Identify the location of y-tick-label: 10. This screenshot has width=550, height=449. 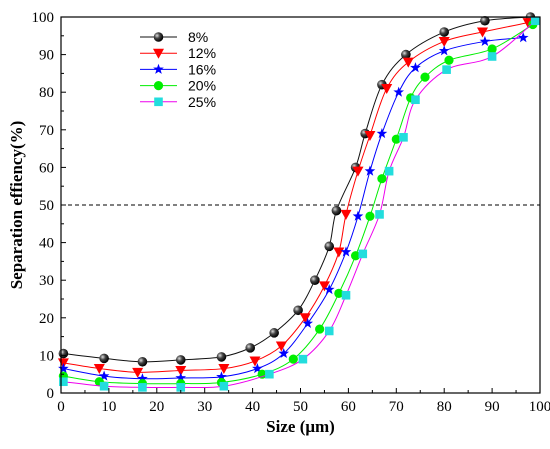
(46, 356).